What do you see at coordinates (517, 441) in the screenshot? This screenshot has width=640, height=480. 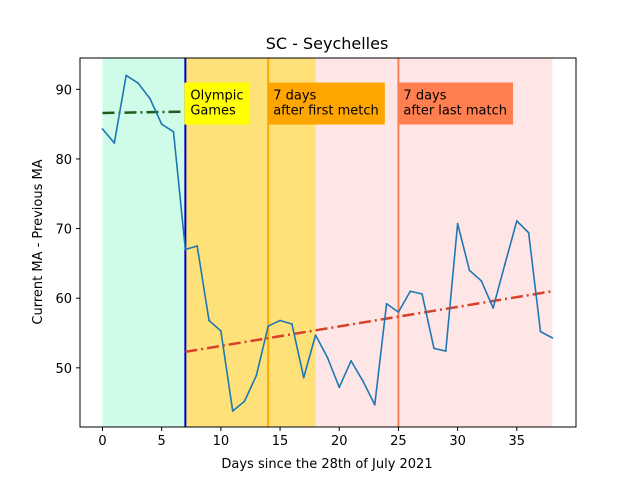 I see `x-tick-label: 35` at bounding box center [517, 441].